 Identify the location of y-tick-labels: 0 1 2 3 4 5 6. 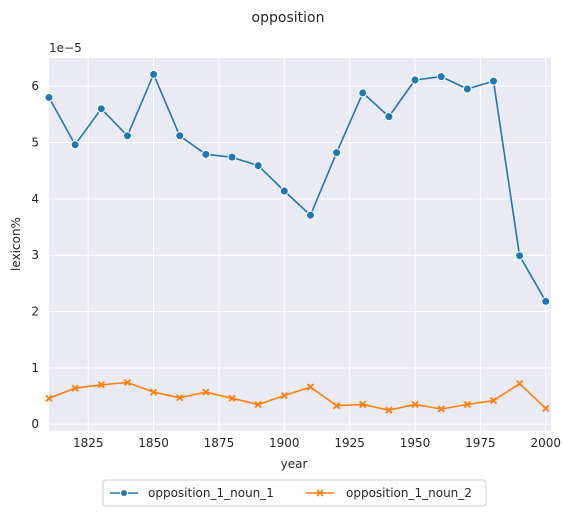
(35, 255).